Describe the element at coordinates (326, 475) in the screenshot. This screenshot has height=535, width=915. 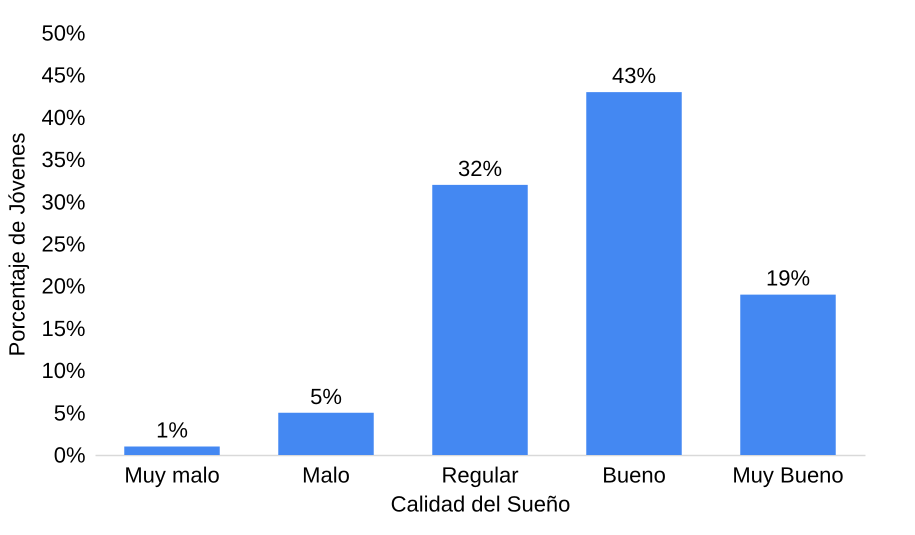
I see `x-tick-label: Malo` at that location.